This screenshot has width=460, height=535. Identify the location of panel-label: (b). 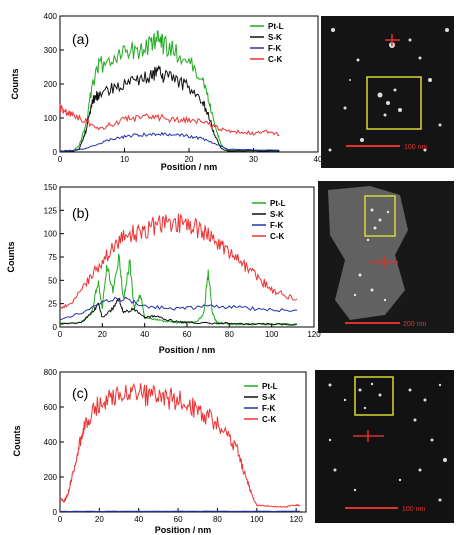
(80, 213).